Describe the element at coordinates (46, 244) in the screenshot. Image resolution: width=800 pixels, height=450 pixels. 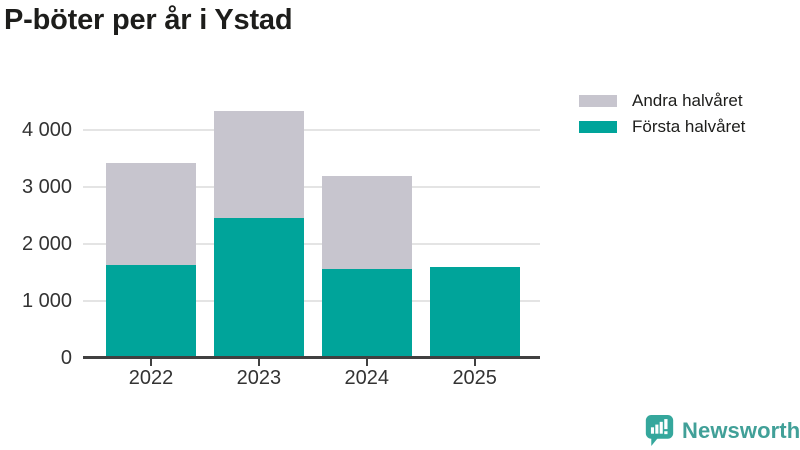
I see `y-axis-label-2000: 2 000` at that location.